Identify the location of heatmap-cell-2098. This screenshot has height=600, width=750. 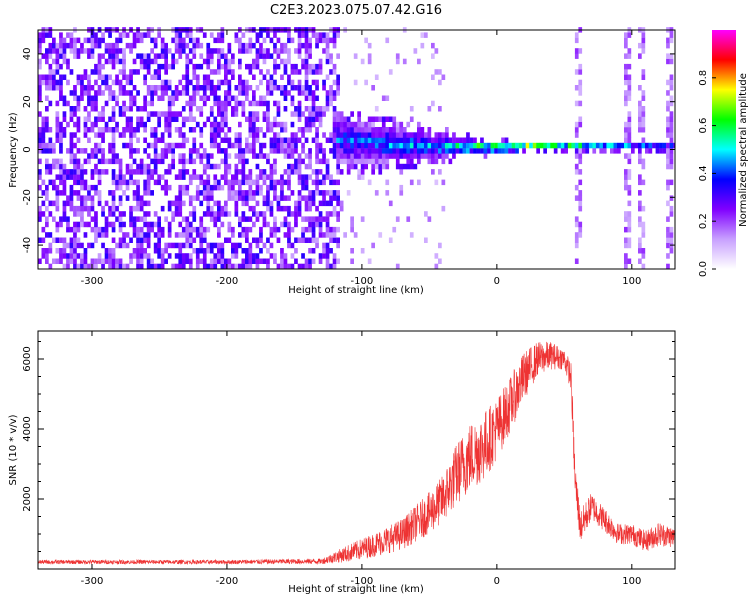
(327, 93).